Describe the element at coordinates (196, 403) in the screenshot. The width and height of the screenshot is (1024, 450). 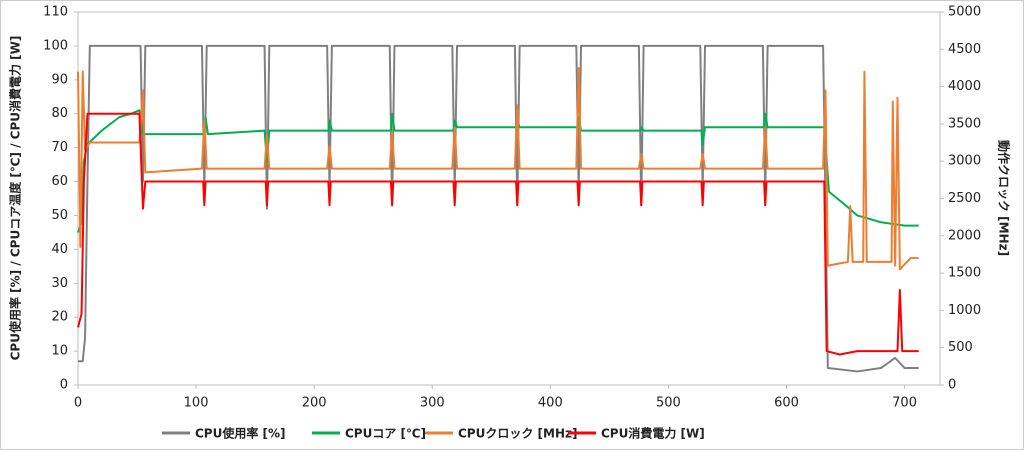
I see `x-tick-label: 100` at that location.